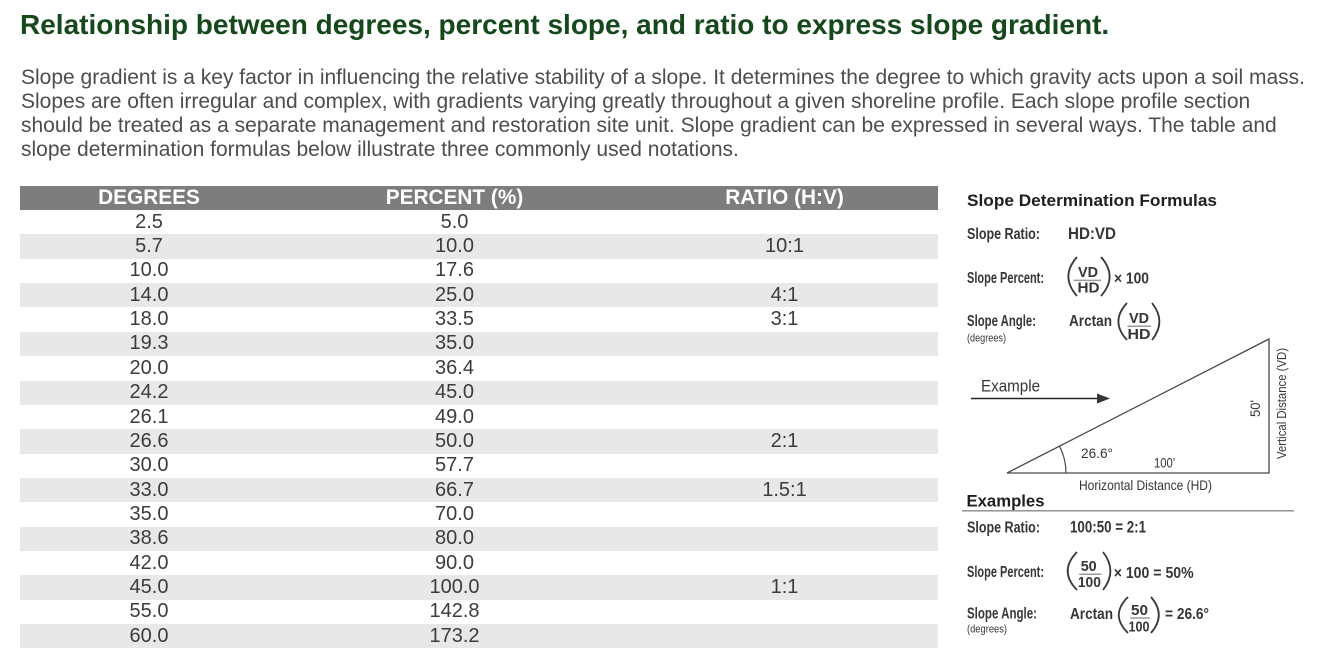 This screenshot has width=1331, height=663. What do you see at coordinates (1282, 403) in the screenshot?
I see `svg-text: Vertical Distance (VD)` at bounding box center [1282, 403].